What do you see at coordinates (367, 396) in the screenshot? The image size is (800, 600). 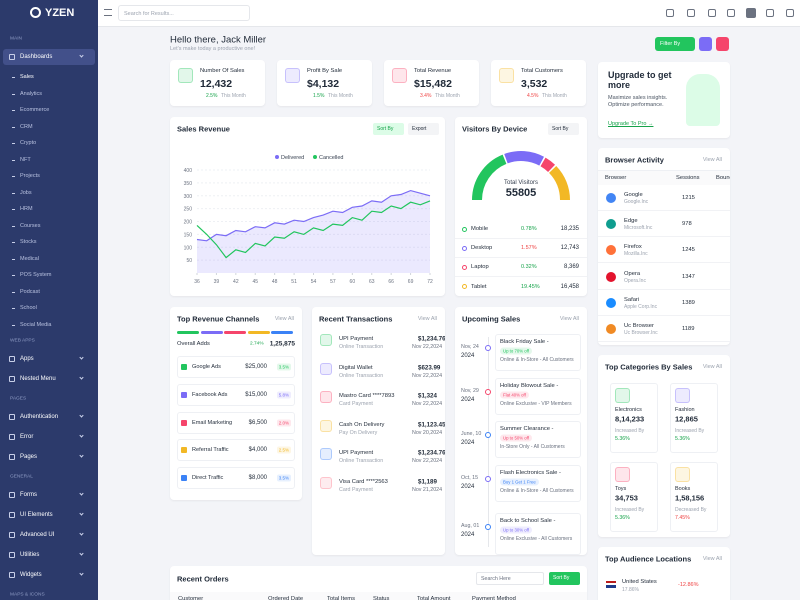 I see `transaction-name: Mastro Card ****7893` at bounding box center [367, 396].